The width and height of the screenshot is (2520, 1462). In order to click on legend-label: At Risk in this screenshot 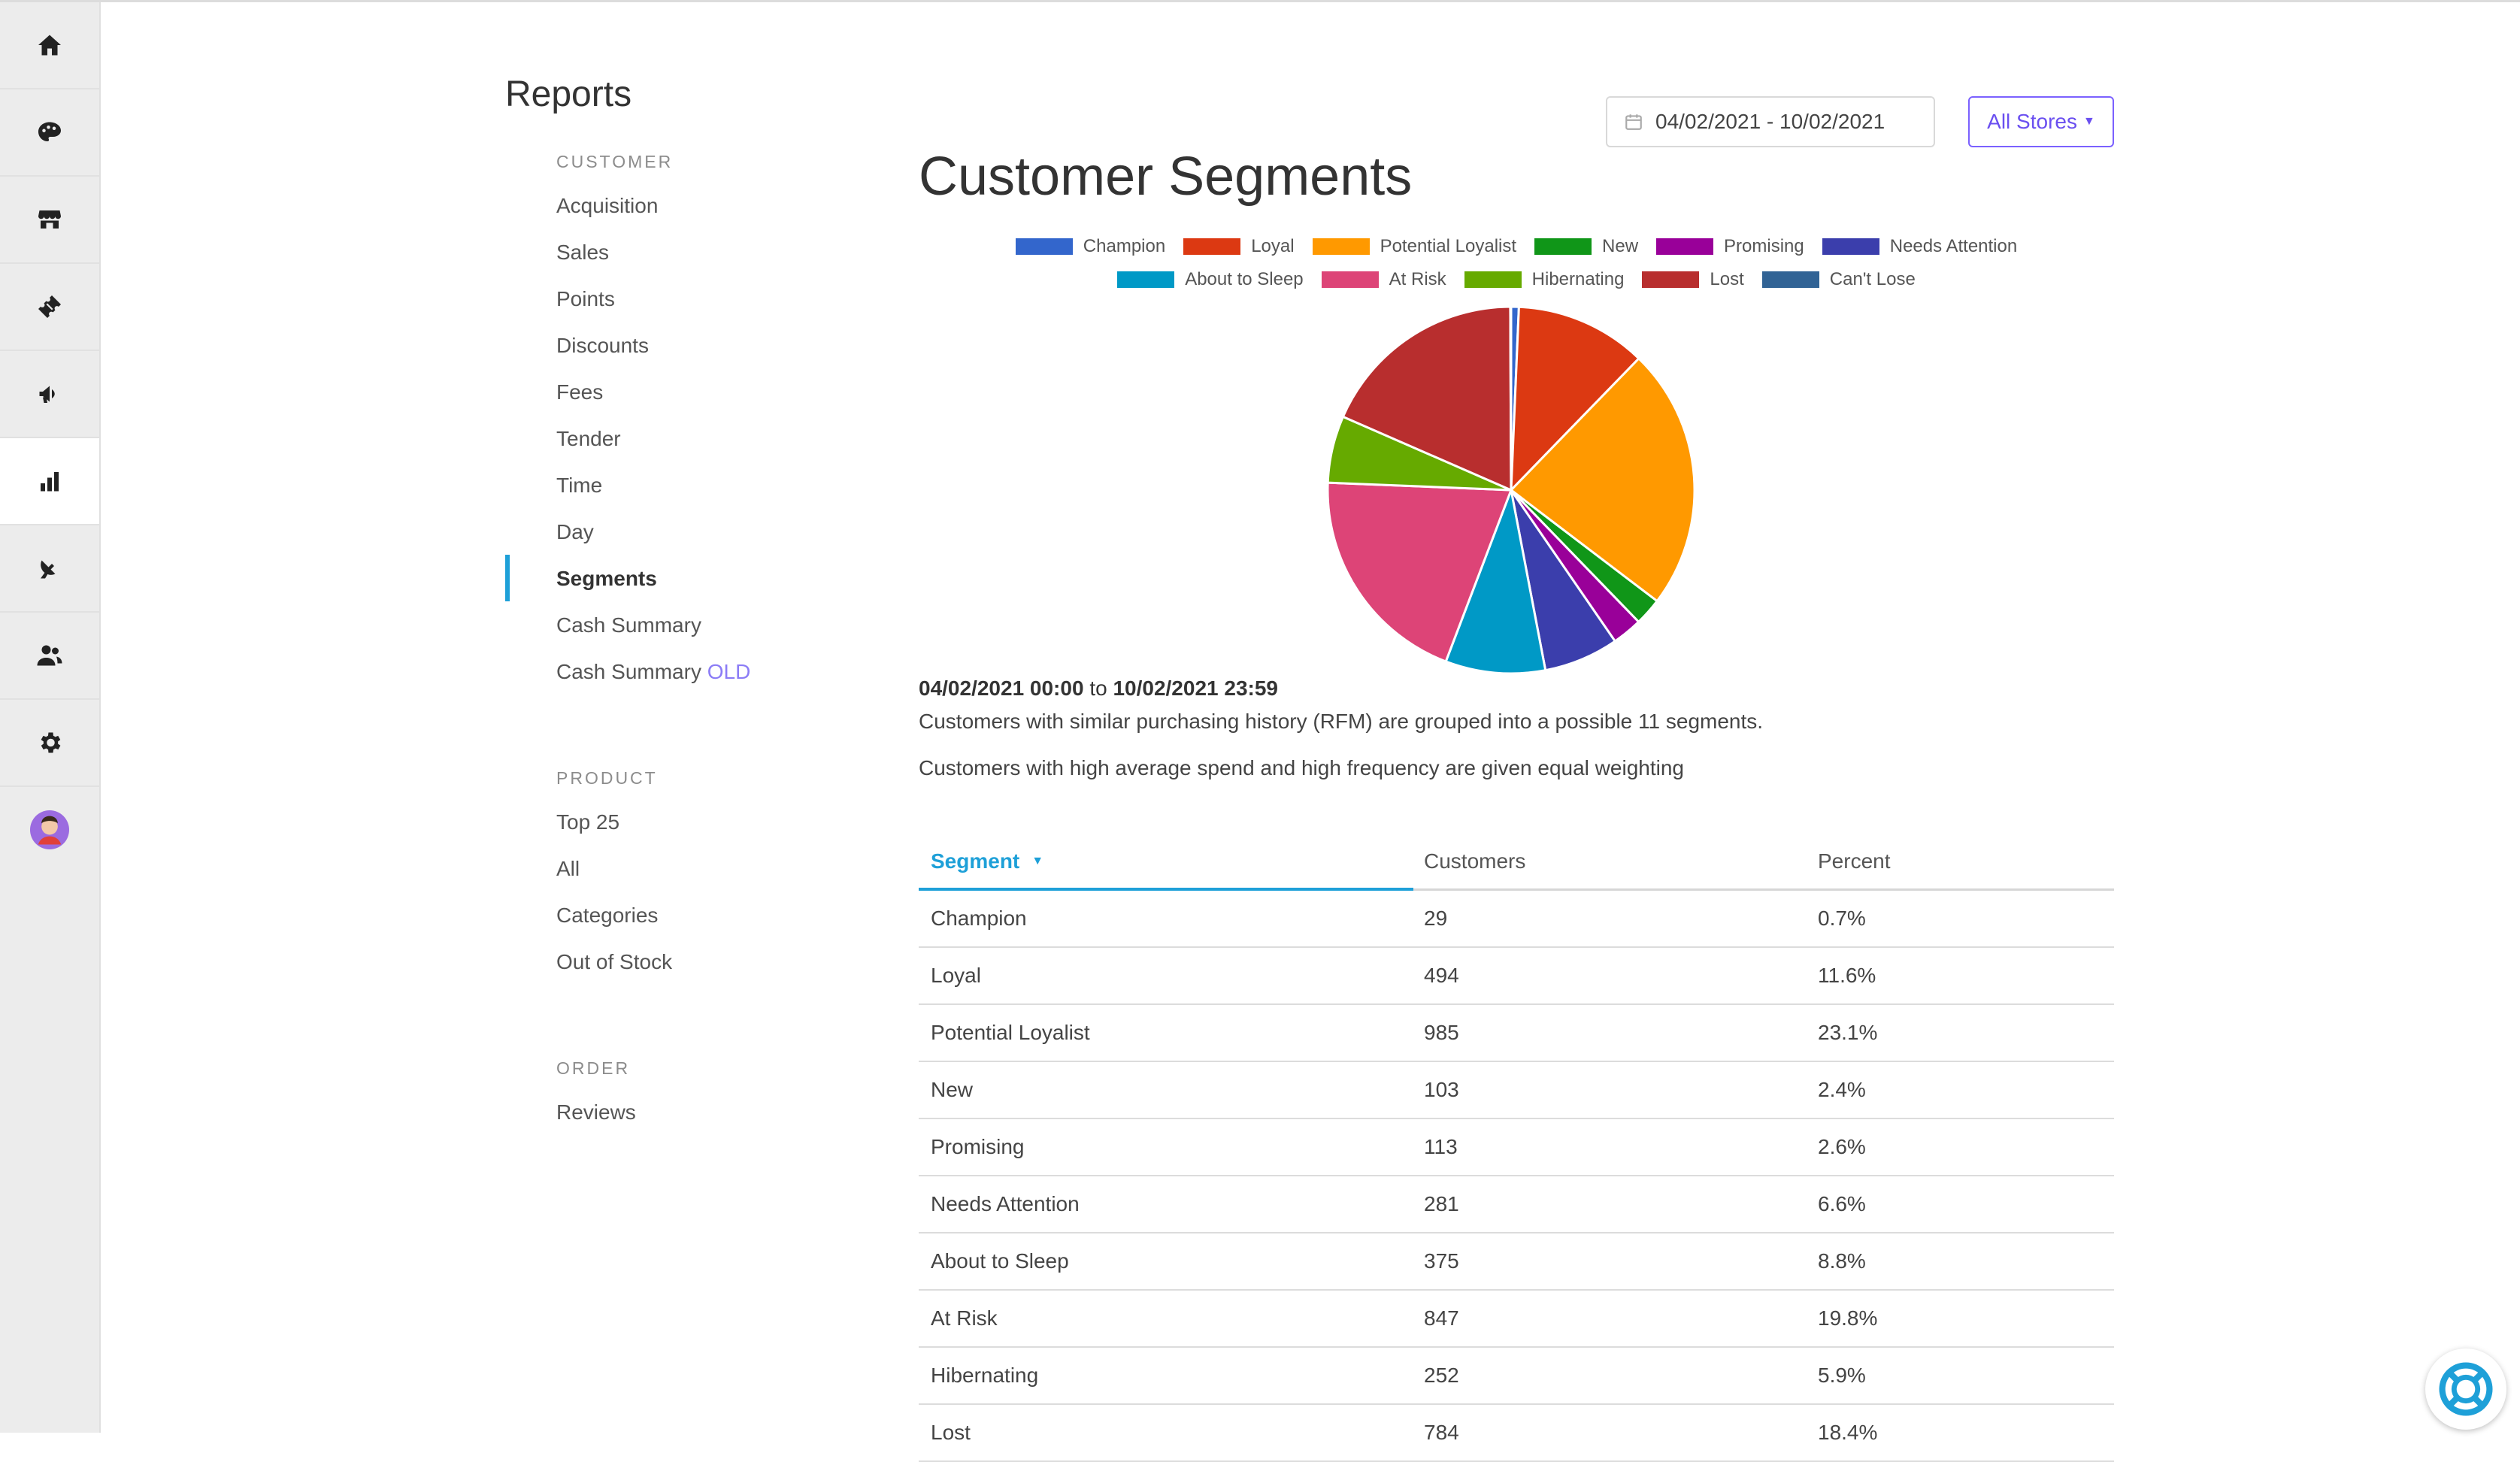, I will do `click(1417, 279)`.